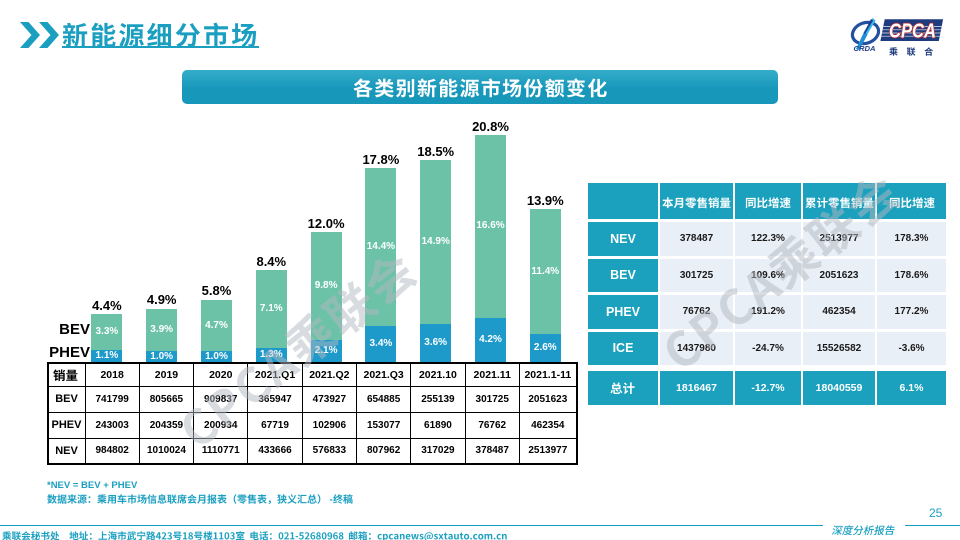 The width and height of the screenshot is (960, 540). I want to click on svg-text: CPCA, so click(912, 31).